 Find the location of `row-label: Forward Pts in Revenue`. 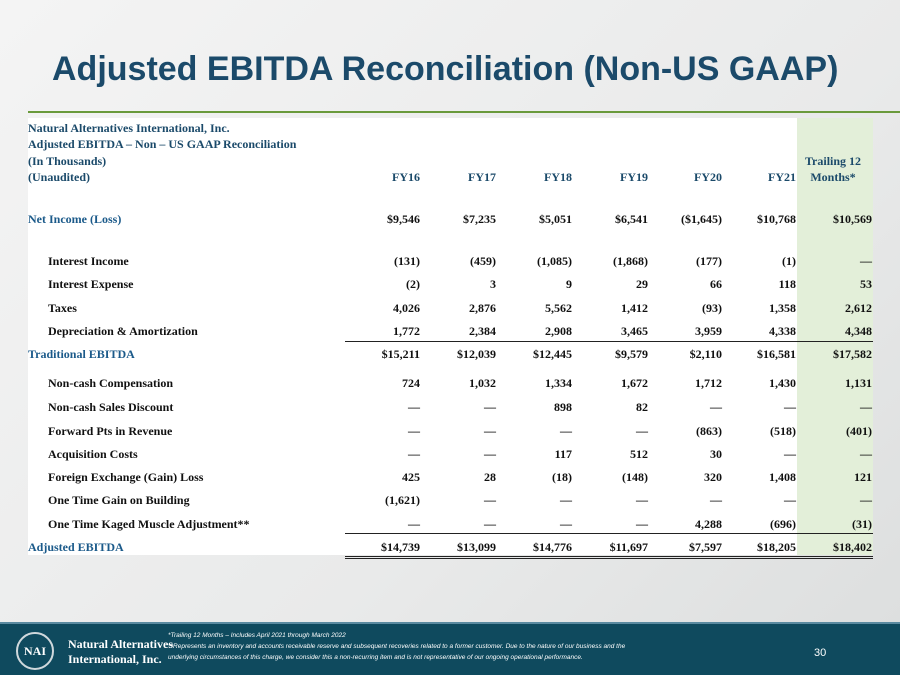

row-label: Forward Pts in Revenue is located at coordinates (110, 431).